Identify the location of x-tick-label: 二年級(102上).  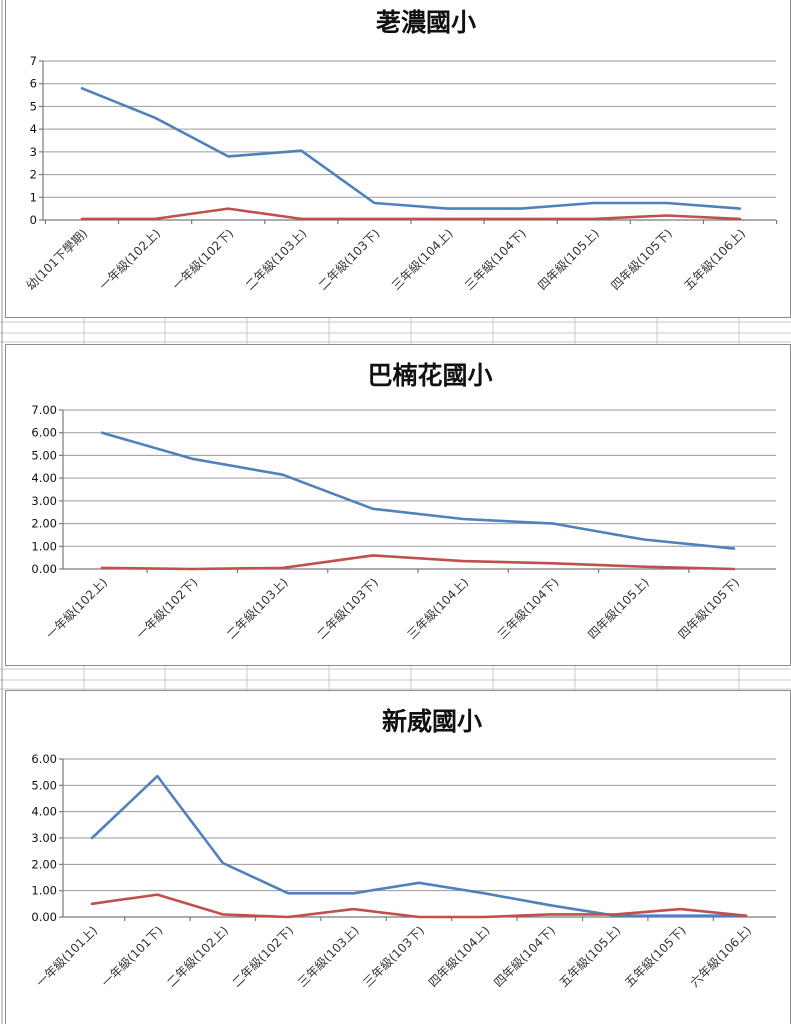
(197, 956).